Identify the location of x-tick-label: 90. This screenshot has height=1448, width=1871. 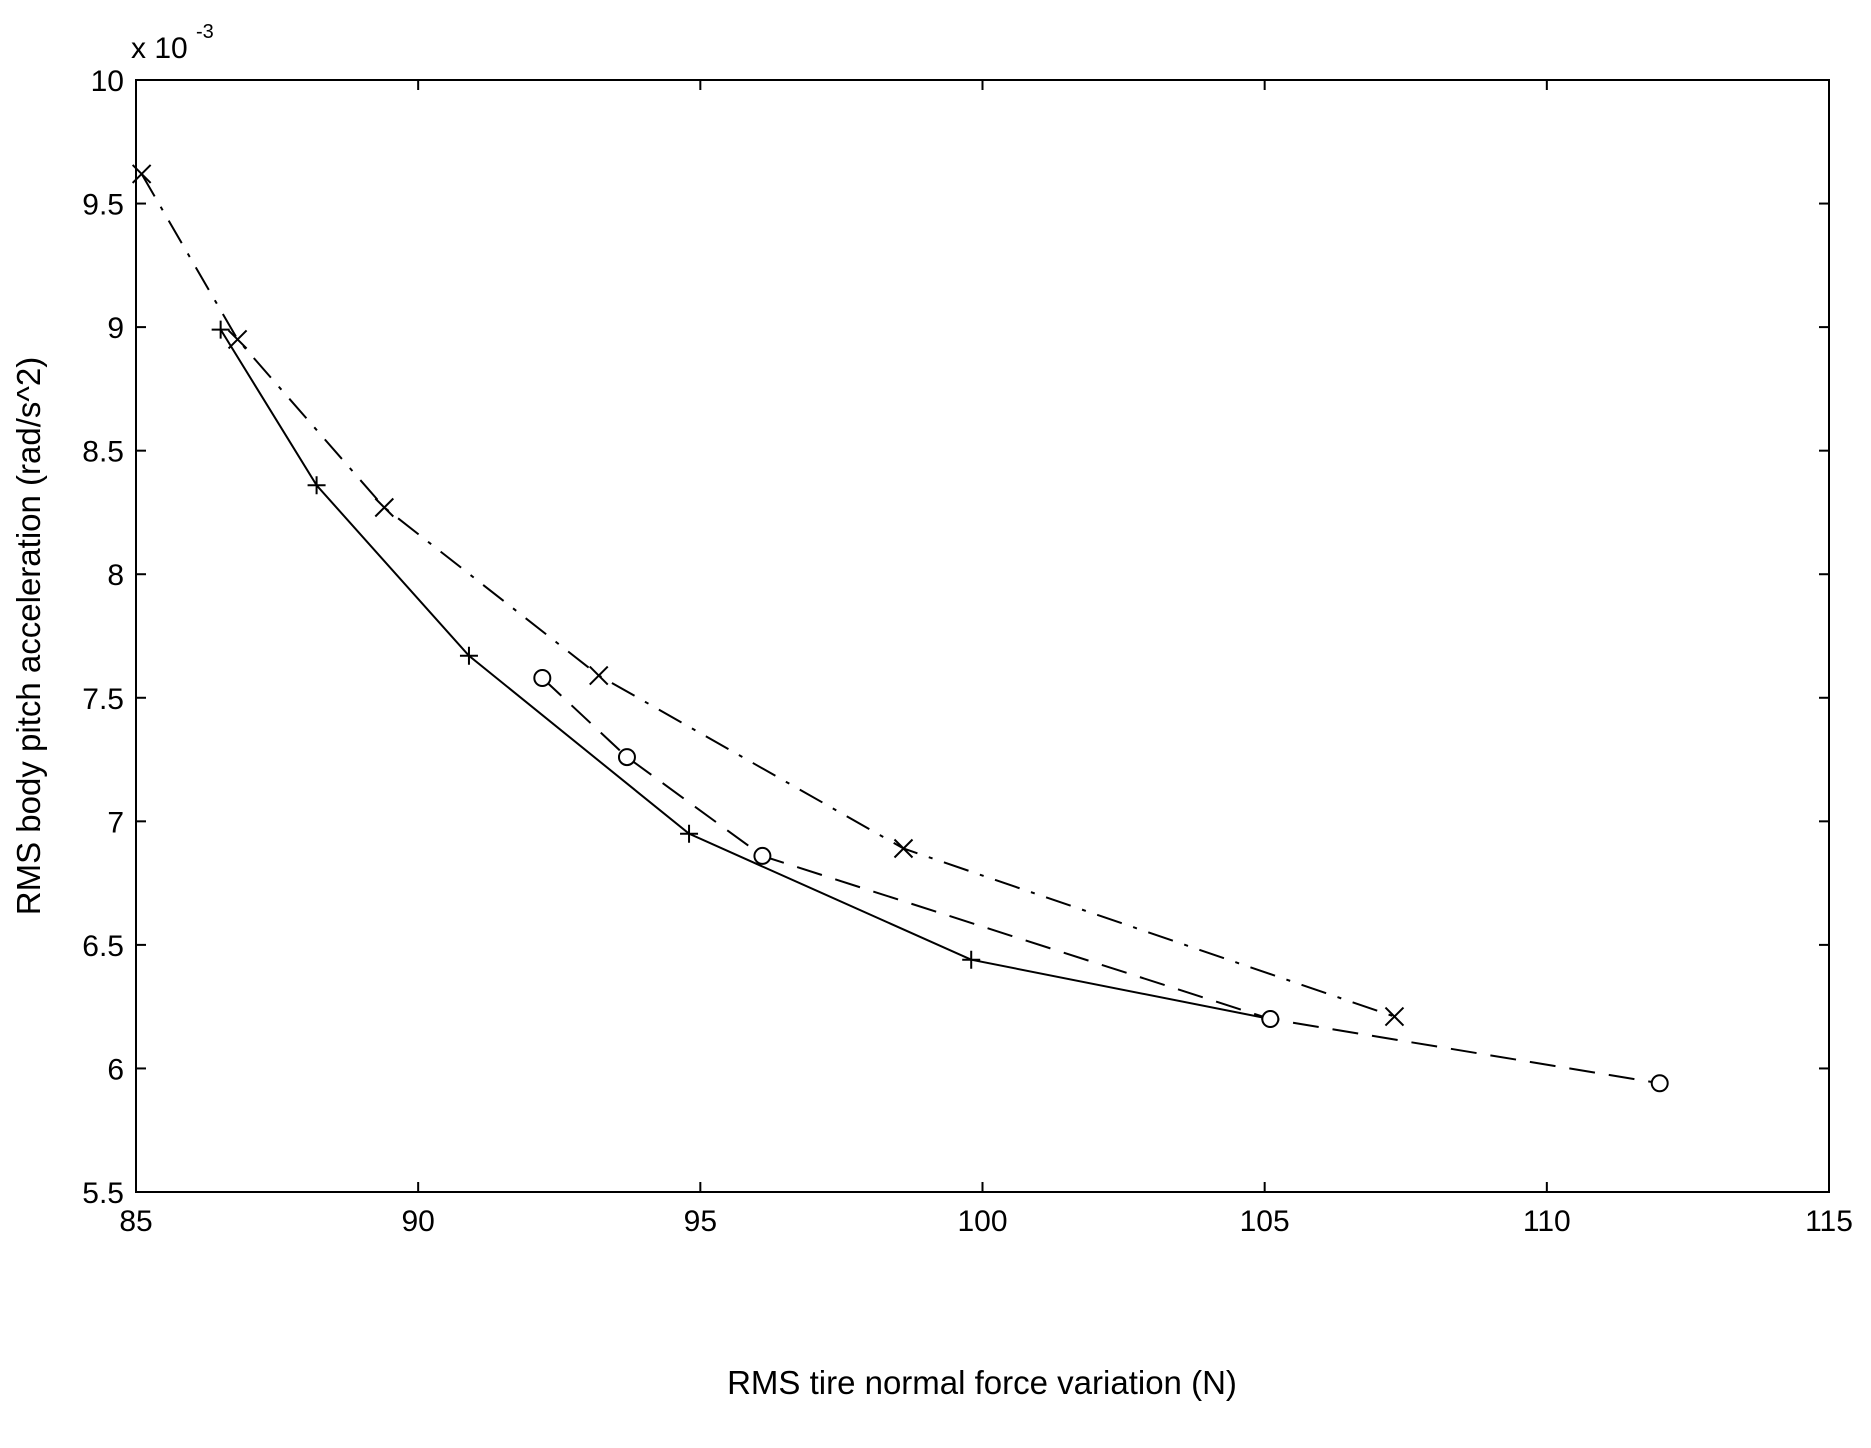
(417, 1221).